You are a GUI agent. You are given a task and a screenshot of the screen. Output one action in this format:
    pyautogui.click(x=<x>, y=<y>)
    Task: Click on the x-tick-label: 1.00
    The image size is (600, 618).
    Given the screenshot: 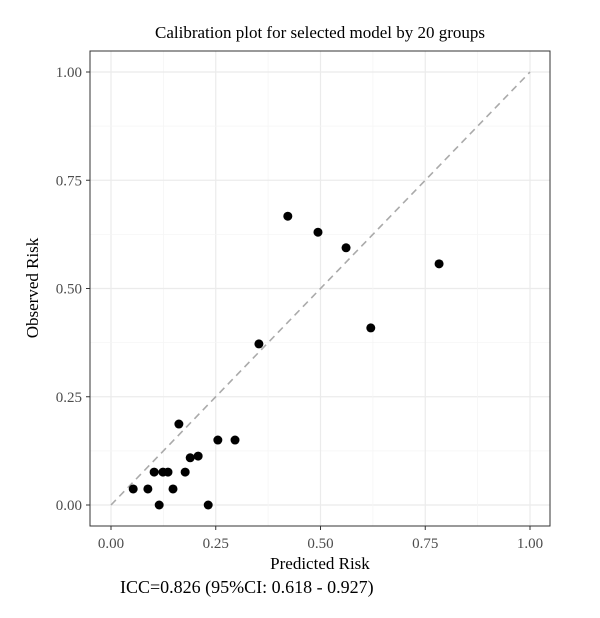 What is the action you would take?
    pyautogui.click(x=530, y=544)
    